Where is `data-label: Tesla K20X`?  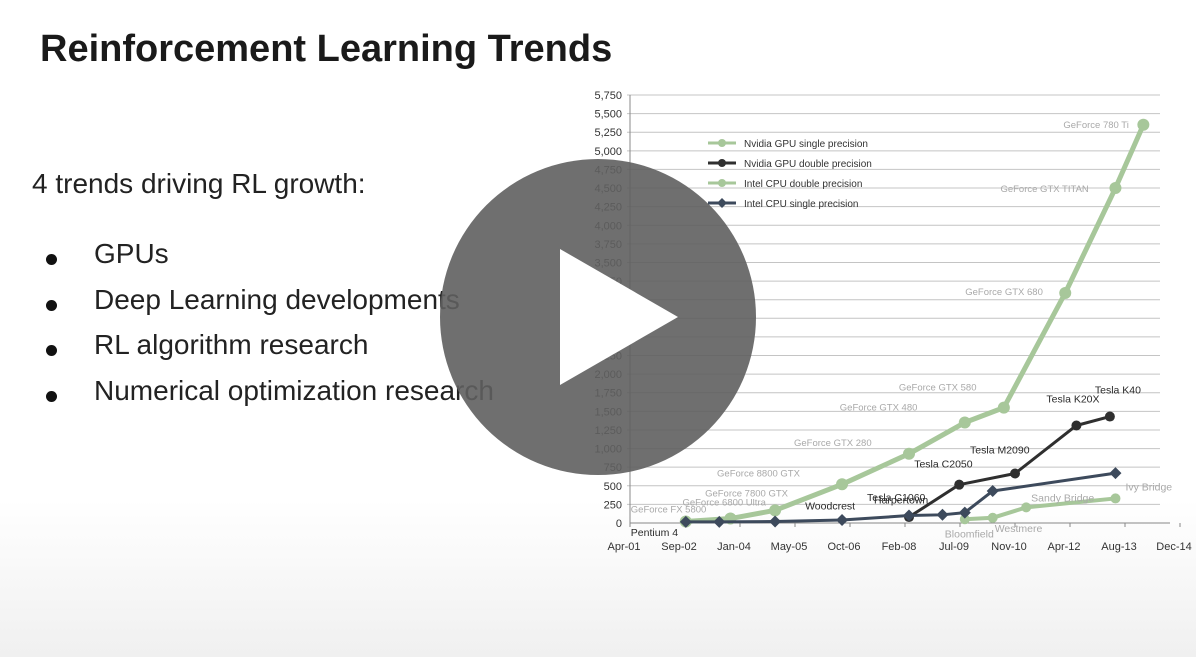
data-label: Tesla K20X is located at coordinates (1072, 399).